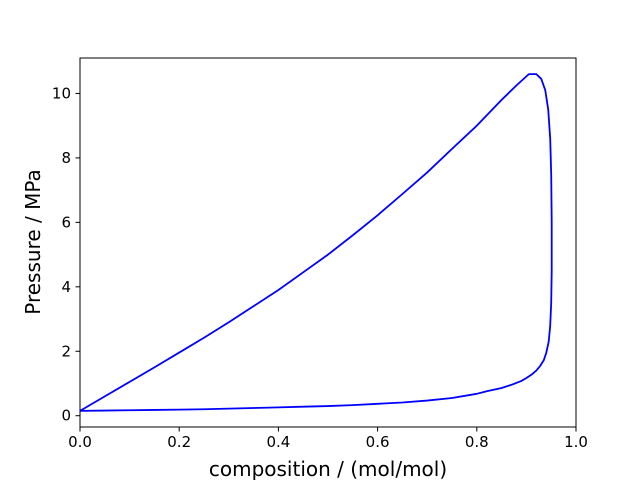  I want to click on x-tick-label: 0.8, so click(477, 442).